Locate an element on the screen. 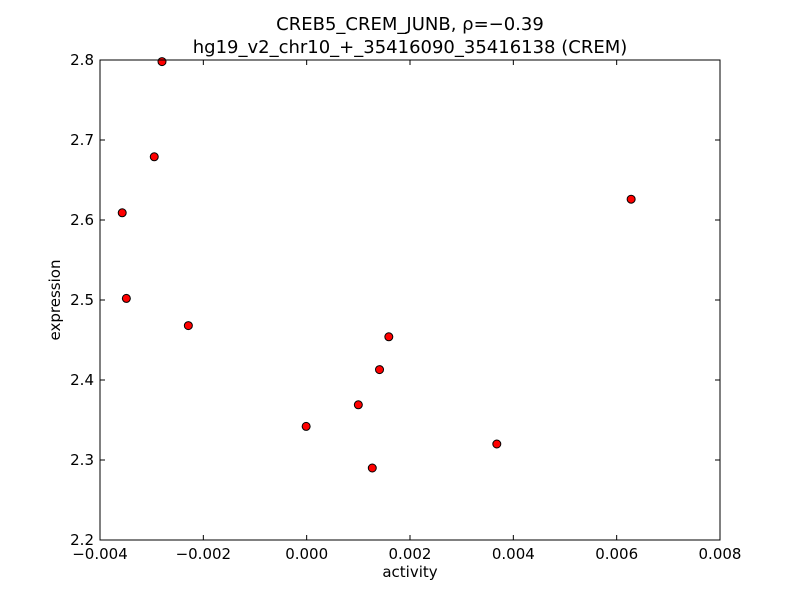 Image resolution: width=800 pixels, height=600 pixels. y-tick-label: 2.8 is located at coordinates (82, 60).